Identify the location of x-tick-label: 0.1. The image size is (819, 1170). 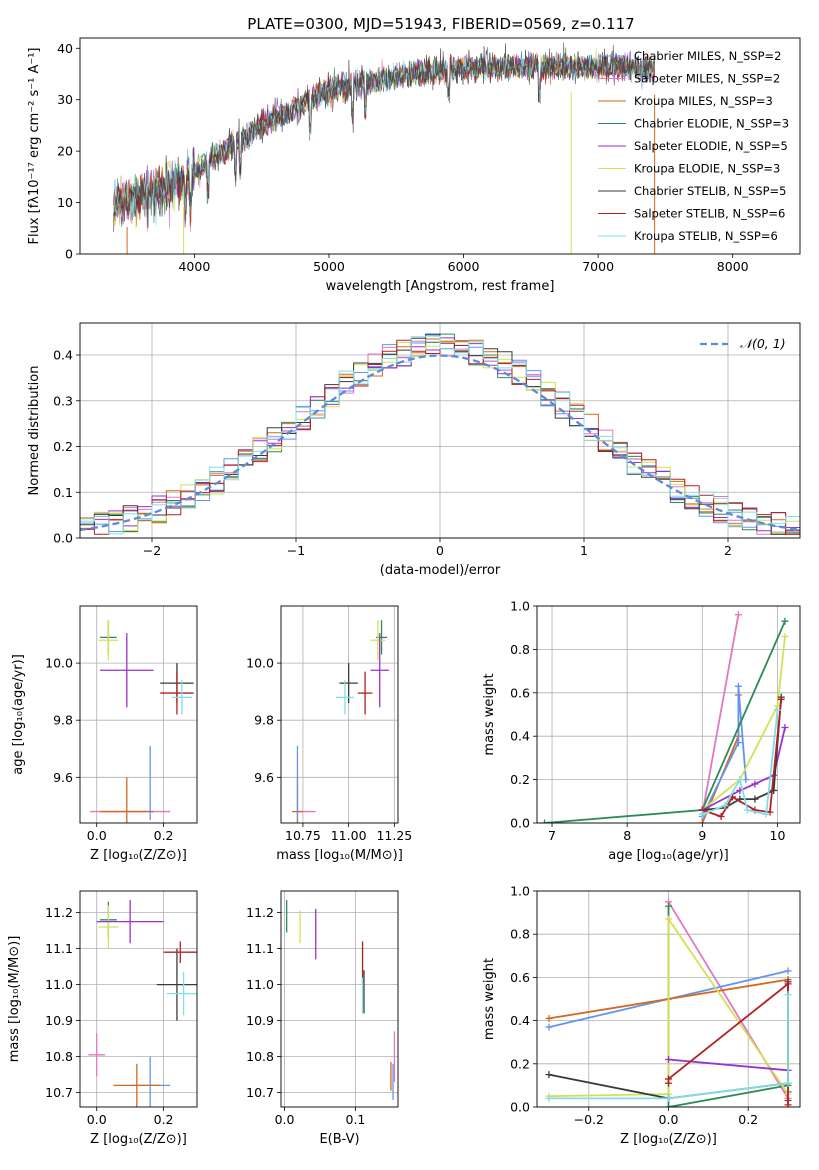
(356, 1119).